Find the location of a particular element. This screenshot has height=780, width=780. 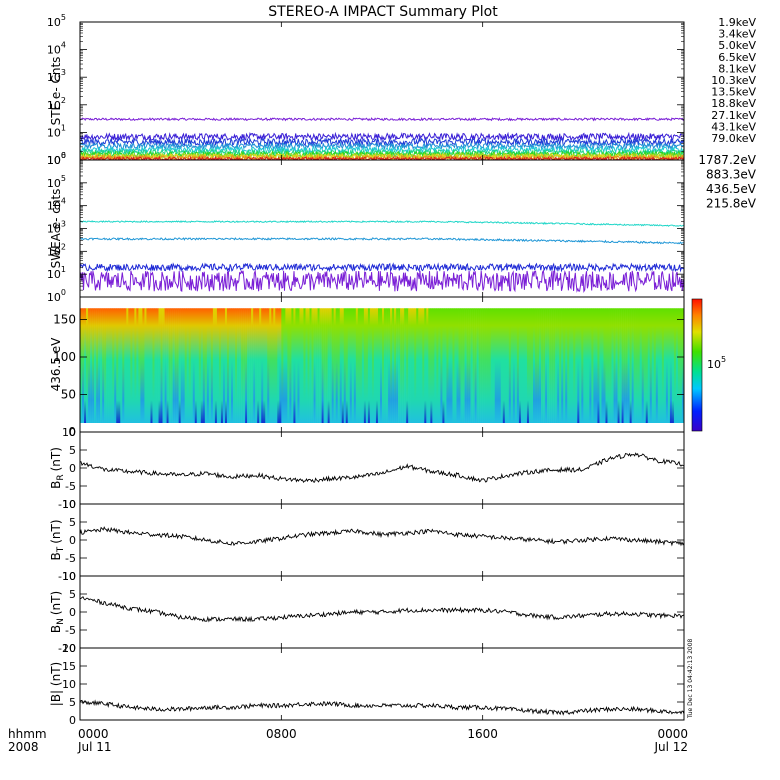

generation-timestamp: Tue Dec 13 04:42:13 2008 is located at coordinates (690, 678).